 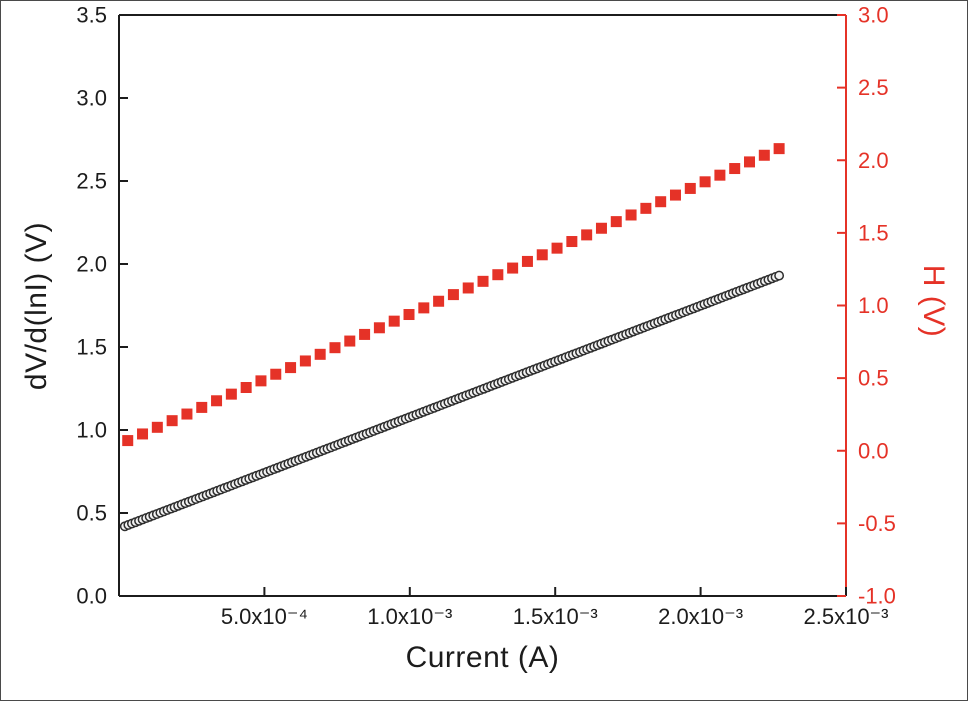 What do you see at coordinates (264, 616) in the screenshot?
I see `x-tick-label: 5.0x10⁻⁴` at bounding box center [264, 616].